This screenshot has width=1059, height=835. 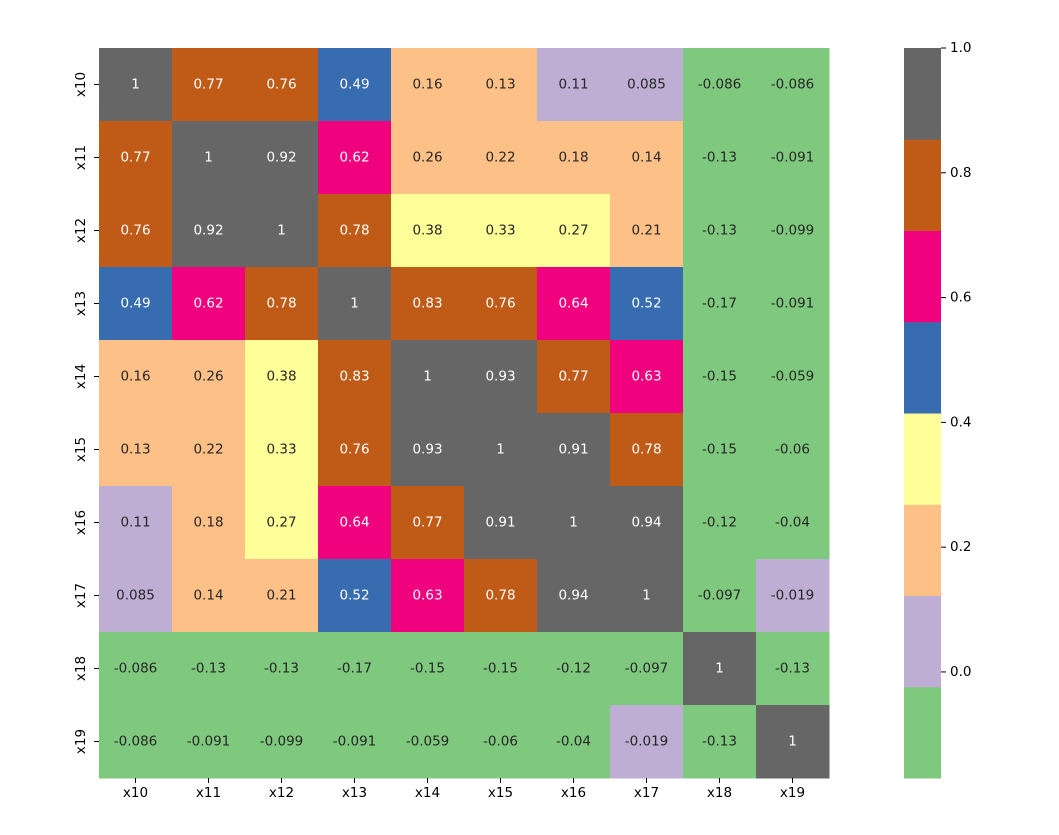 I want to click on y-tick-label: x16, so click(x=81, y=522).